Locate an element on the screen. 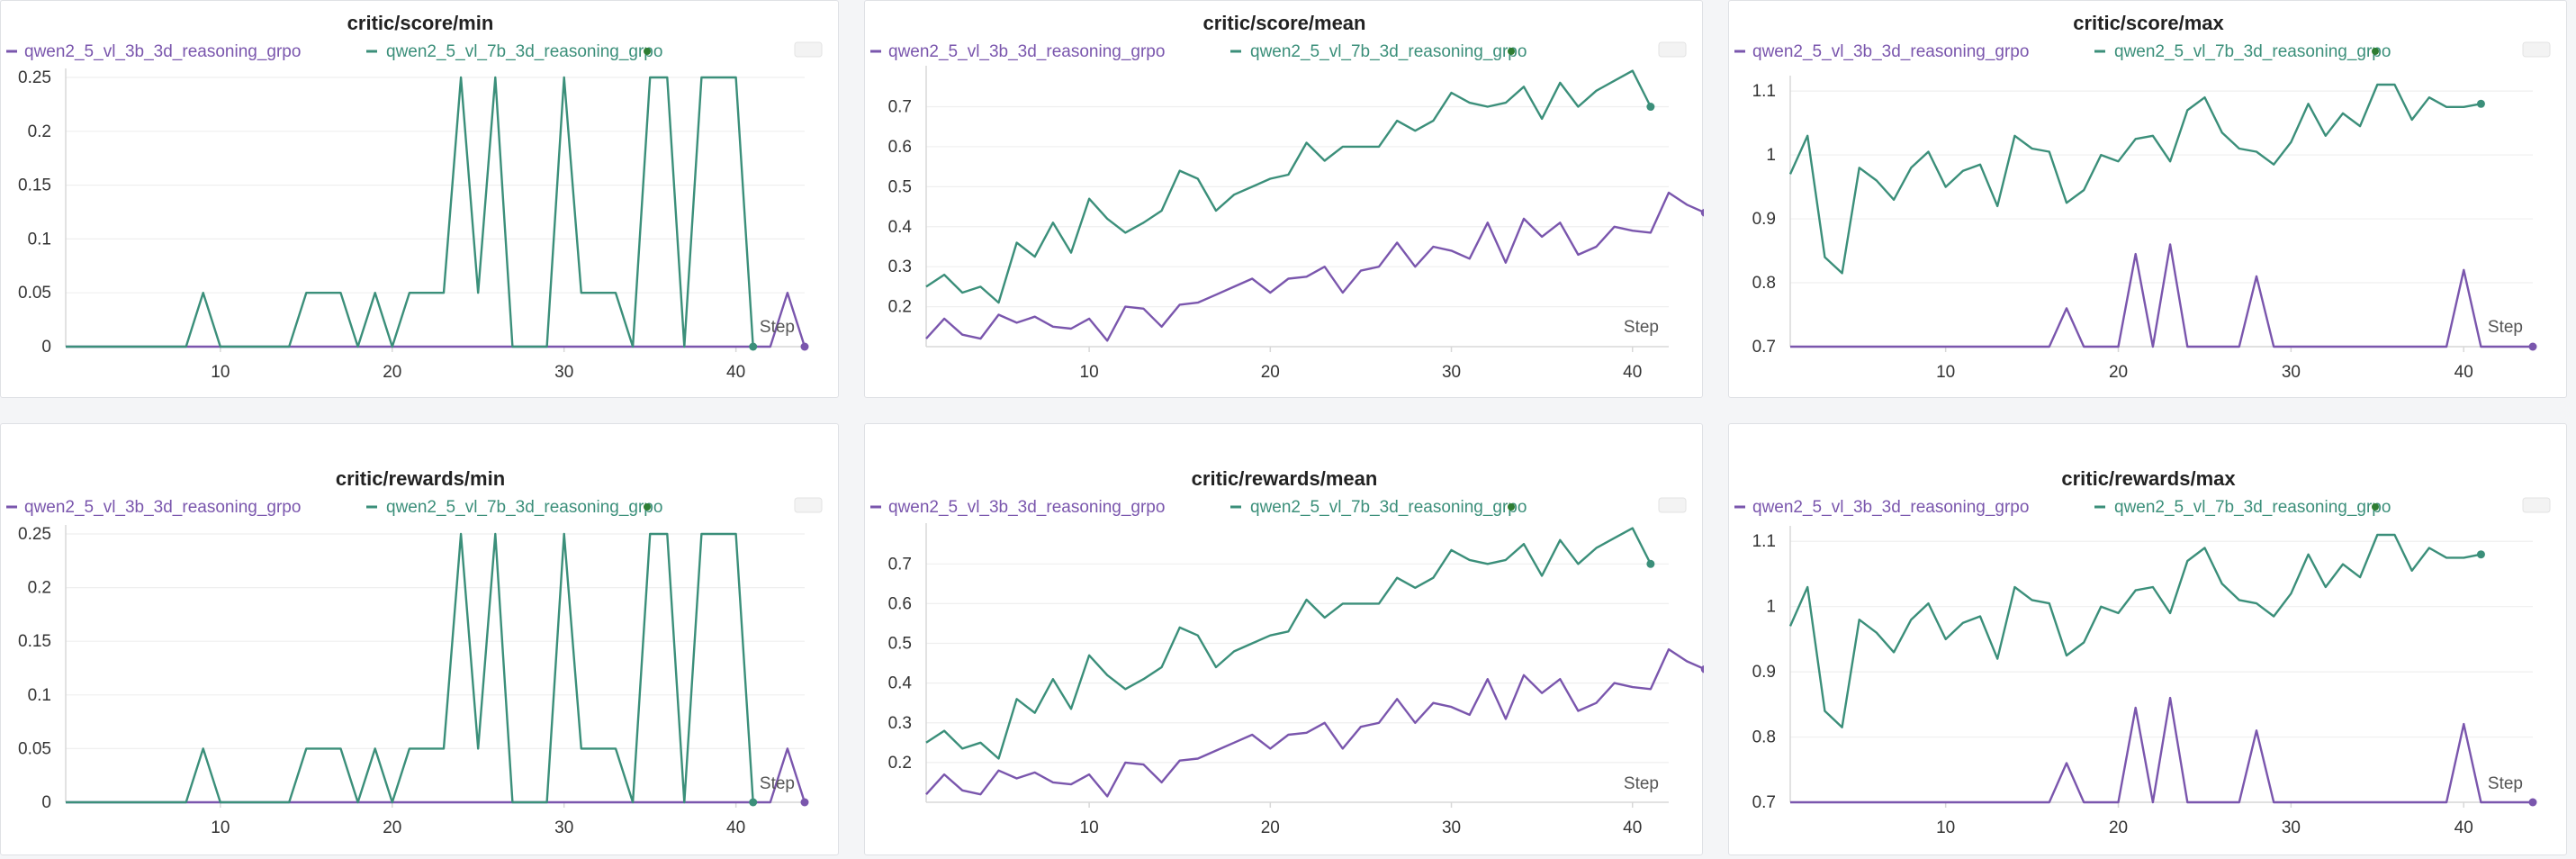  y-tick-label: 0.3 is located at coordinates (900, 723).